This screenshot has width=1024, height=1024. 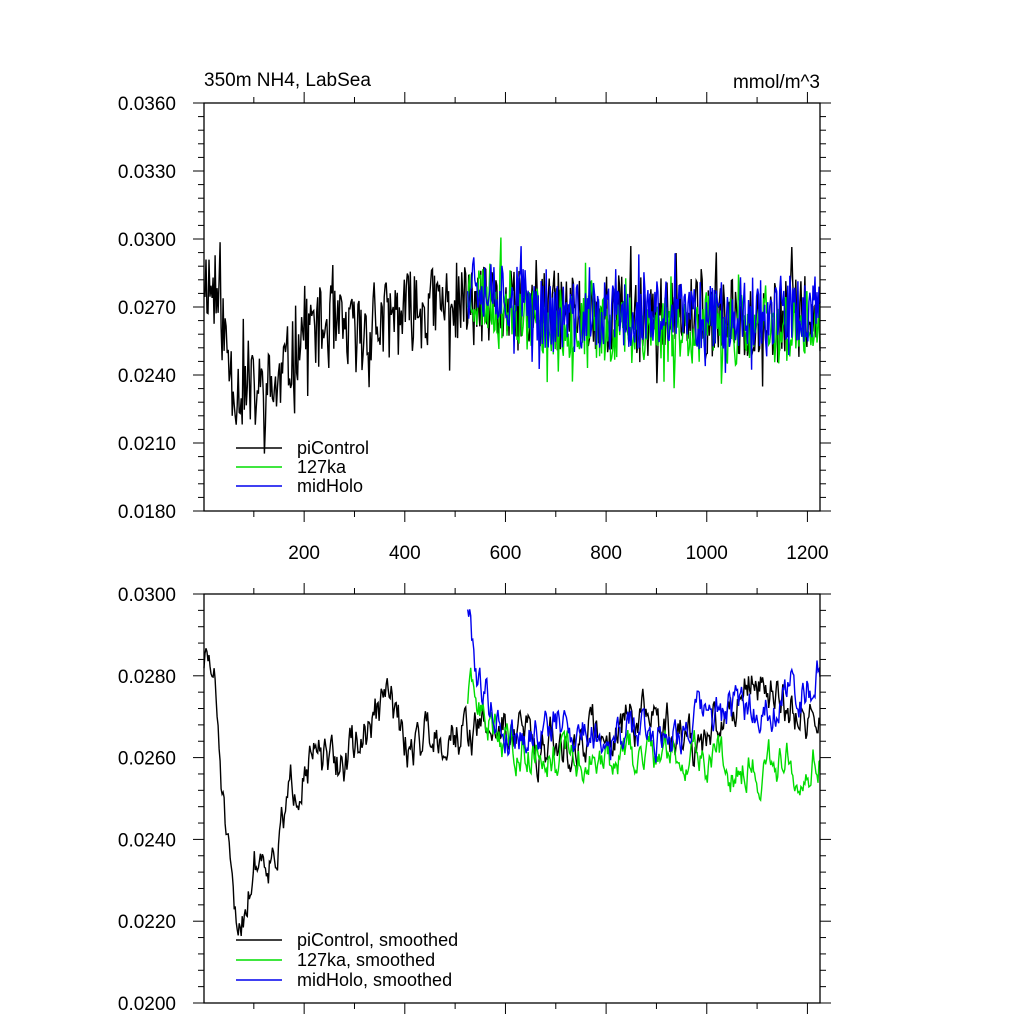 What do you see at coordinates (147, 922) in the screenshot?
I see `y-tick-label: 0.0220` at bounding box center [147, 922].